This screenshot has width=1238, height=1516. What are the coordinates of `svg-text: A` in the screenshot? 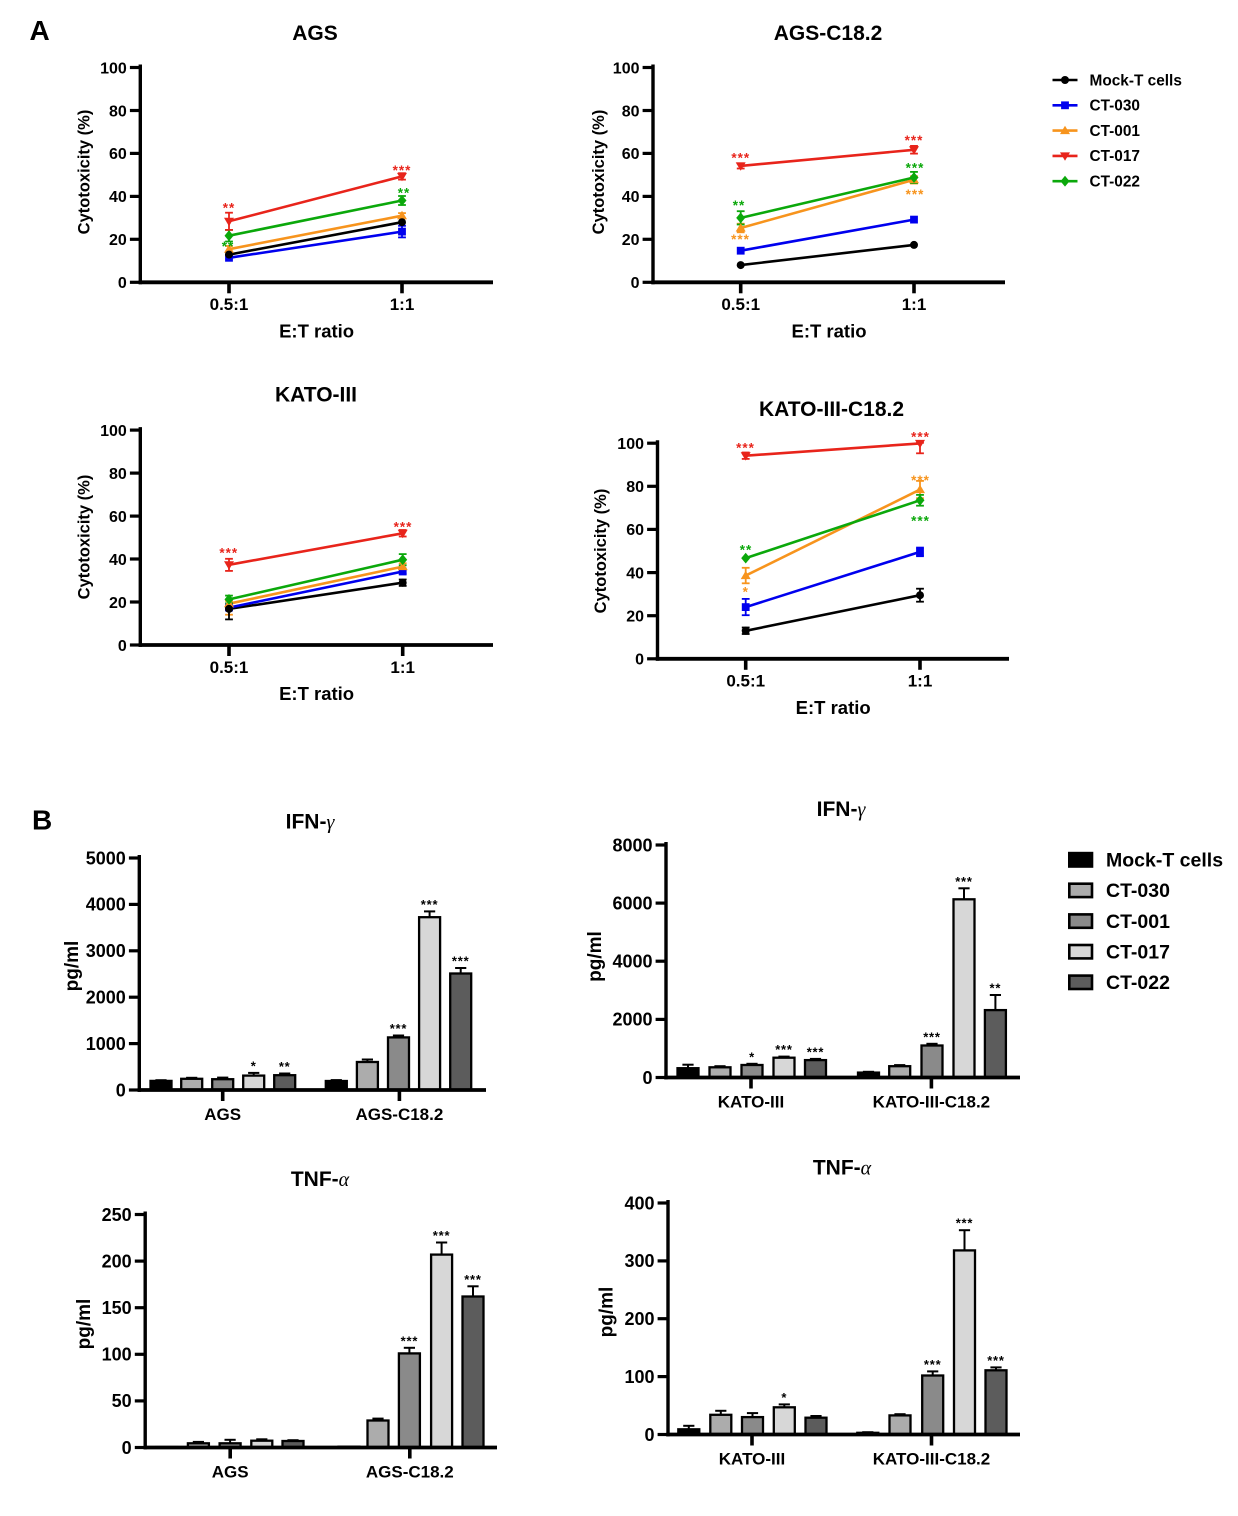 It's located at (40, 30).